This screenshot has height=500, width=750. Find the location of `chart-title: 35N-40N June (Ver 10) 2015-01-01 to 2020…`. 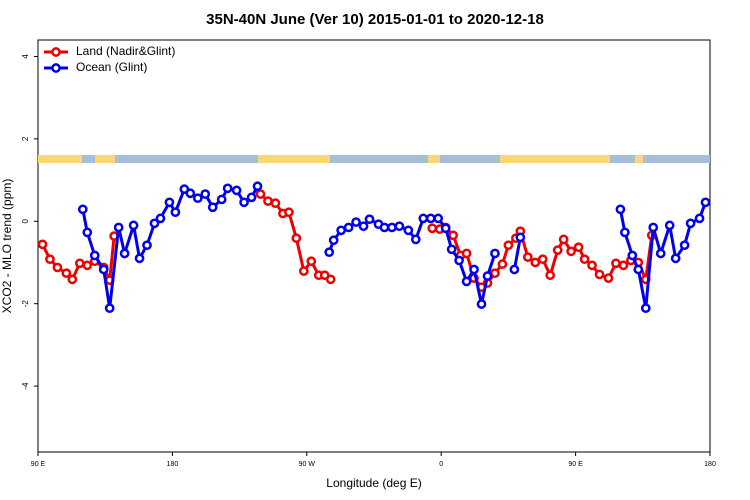

chart-title: 35N-40N June (Ver 10) 2015-01-01 to 2020… is located at coordinates (375, 19).